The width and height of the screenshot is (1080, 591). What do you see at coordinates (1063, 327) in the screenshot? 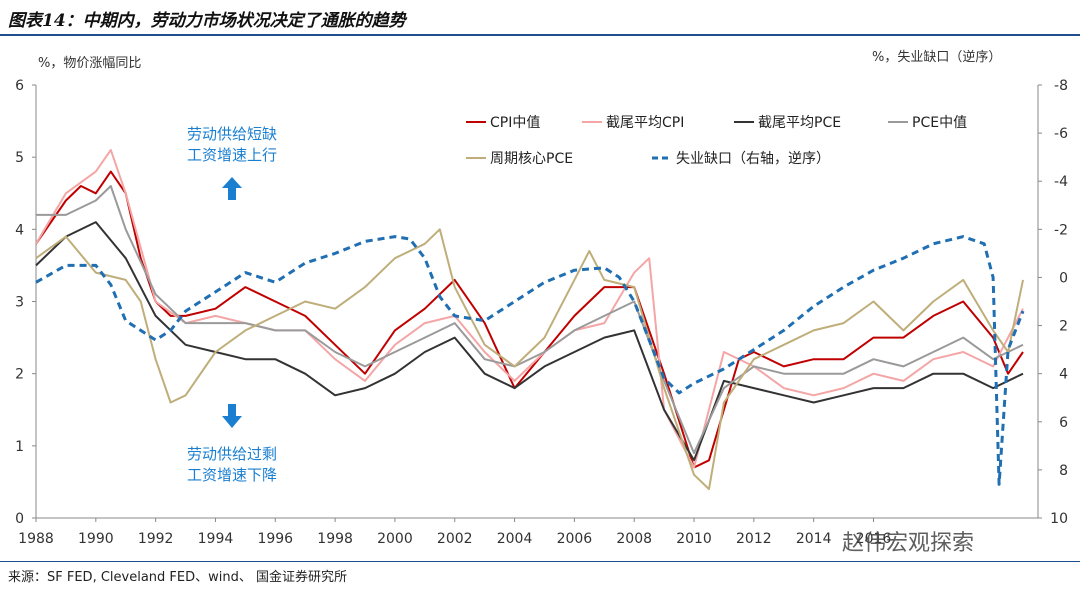
I see `right-y-tick-label: 2` at bounding box center [1063, 327].